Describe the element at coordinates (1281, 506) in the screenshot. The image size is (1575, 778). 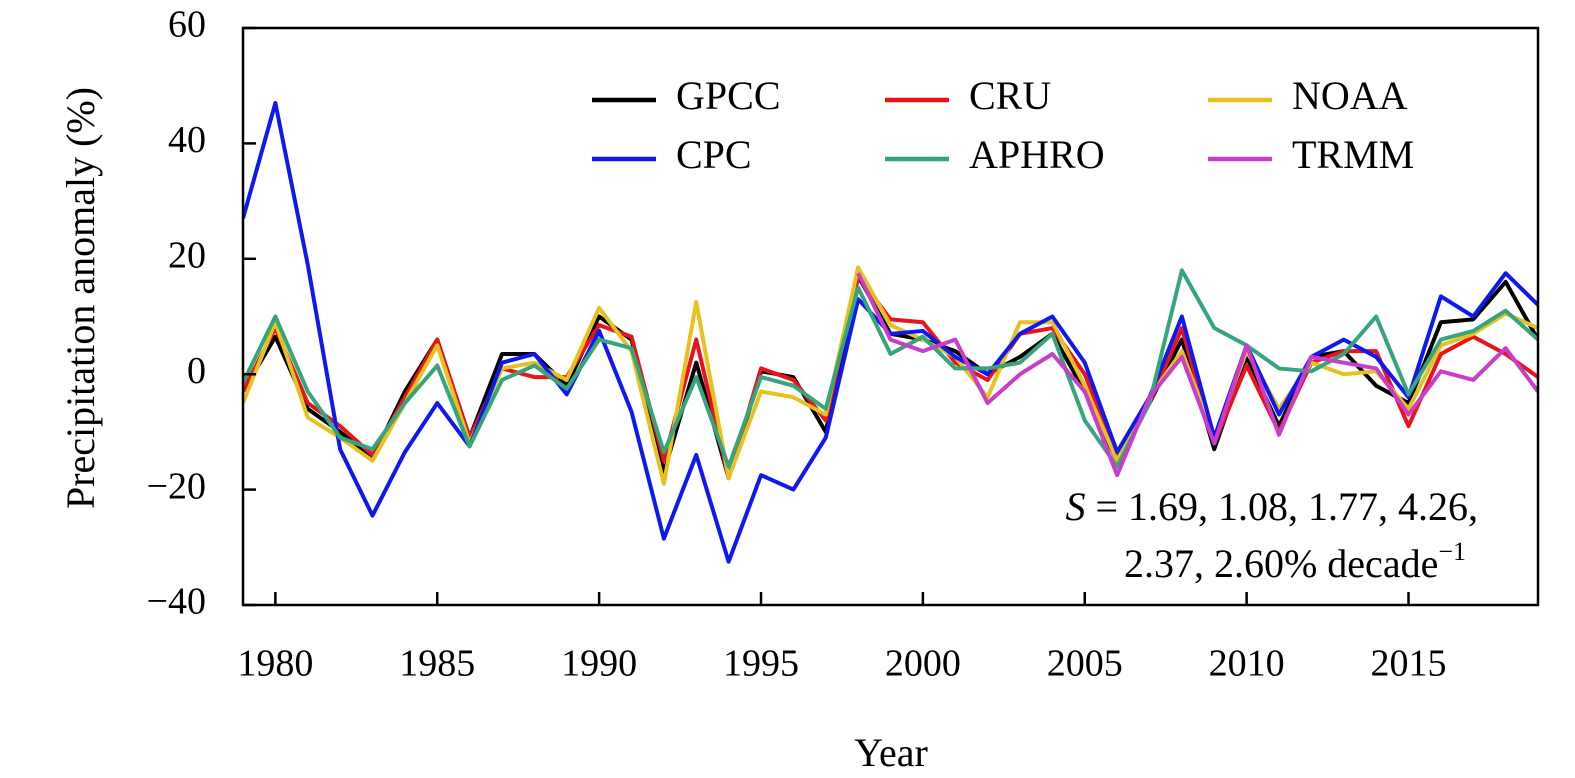
I see `trend-values-1: = 1.69, 1.08, 1.77, 4.26,` at that location.